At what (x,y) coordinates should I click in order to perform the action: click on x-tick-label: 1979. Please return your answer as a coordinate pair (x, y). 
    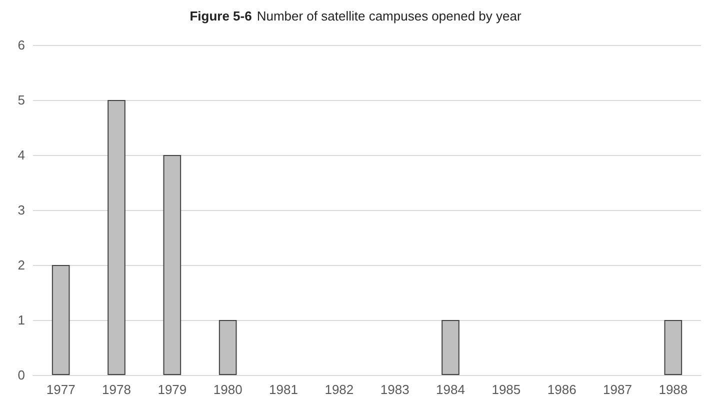
    Looking at the image, I should click on (172, 389).